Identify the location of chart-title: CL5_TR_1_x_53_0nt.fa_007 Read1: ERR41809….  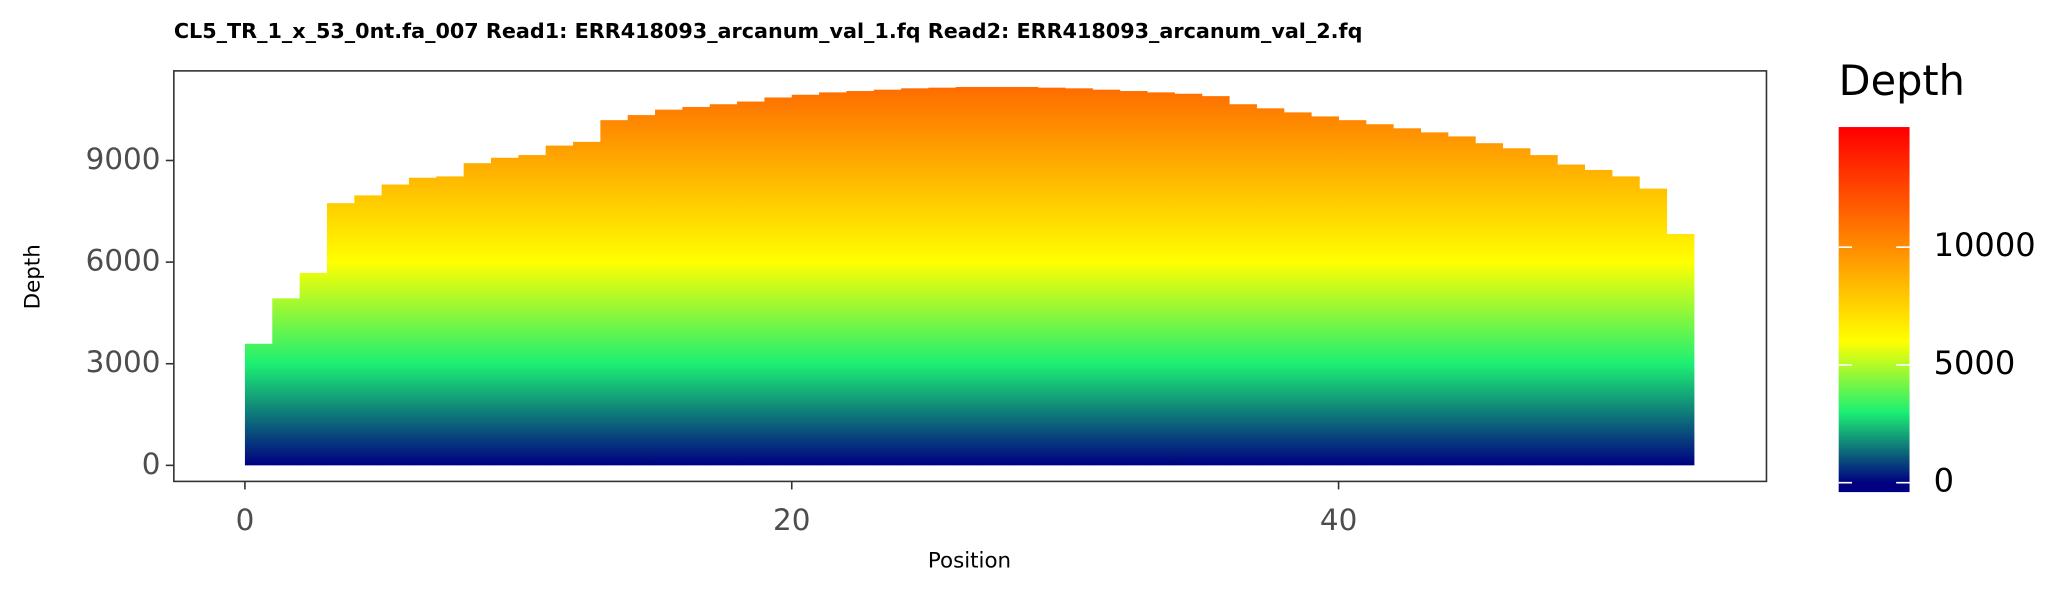
(768, 31).